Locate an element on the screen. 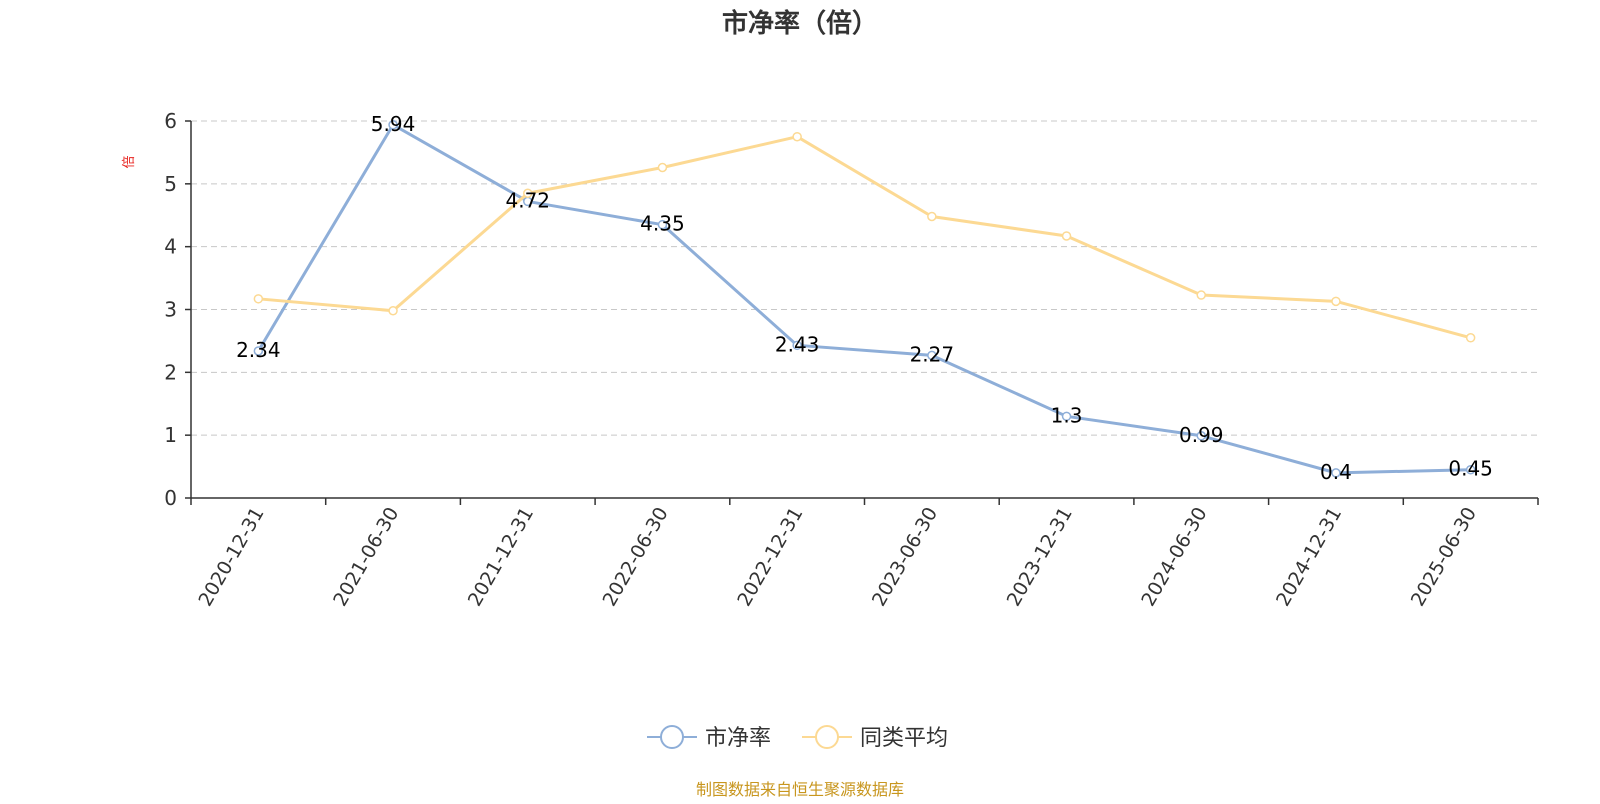 This screenshot has width=1600, height=804. legend: 市净率 同类平均 is located at coordinates (797, 738).